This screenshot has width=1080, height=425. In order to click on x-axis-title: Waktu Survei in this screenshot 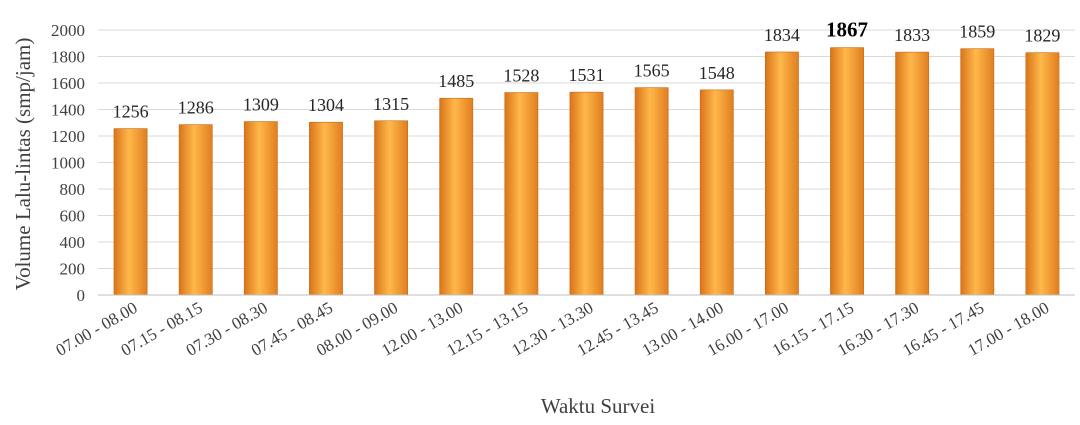, I will do `click(598, 406)`.